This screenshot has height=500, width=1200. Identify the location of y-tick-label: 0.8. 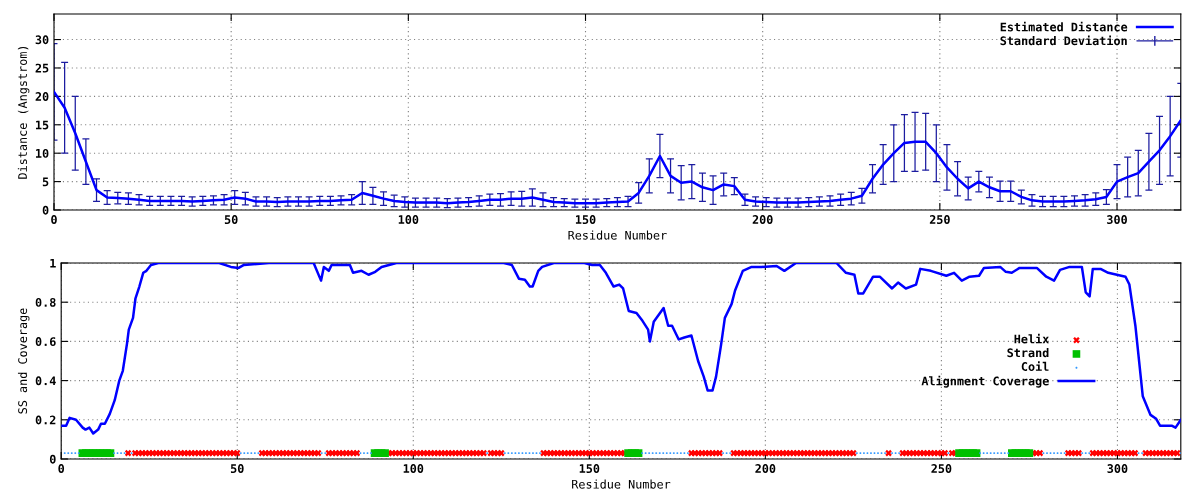
(45, 302).